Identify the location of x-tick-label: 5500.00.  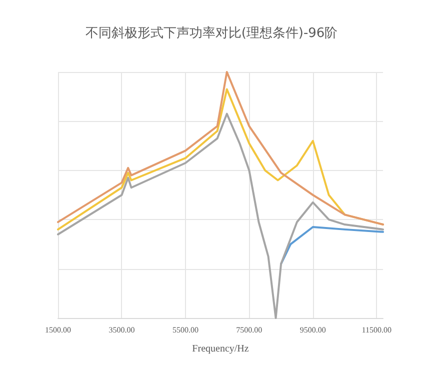
(185, 330).